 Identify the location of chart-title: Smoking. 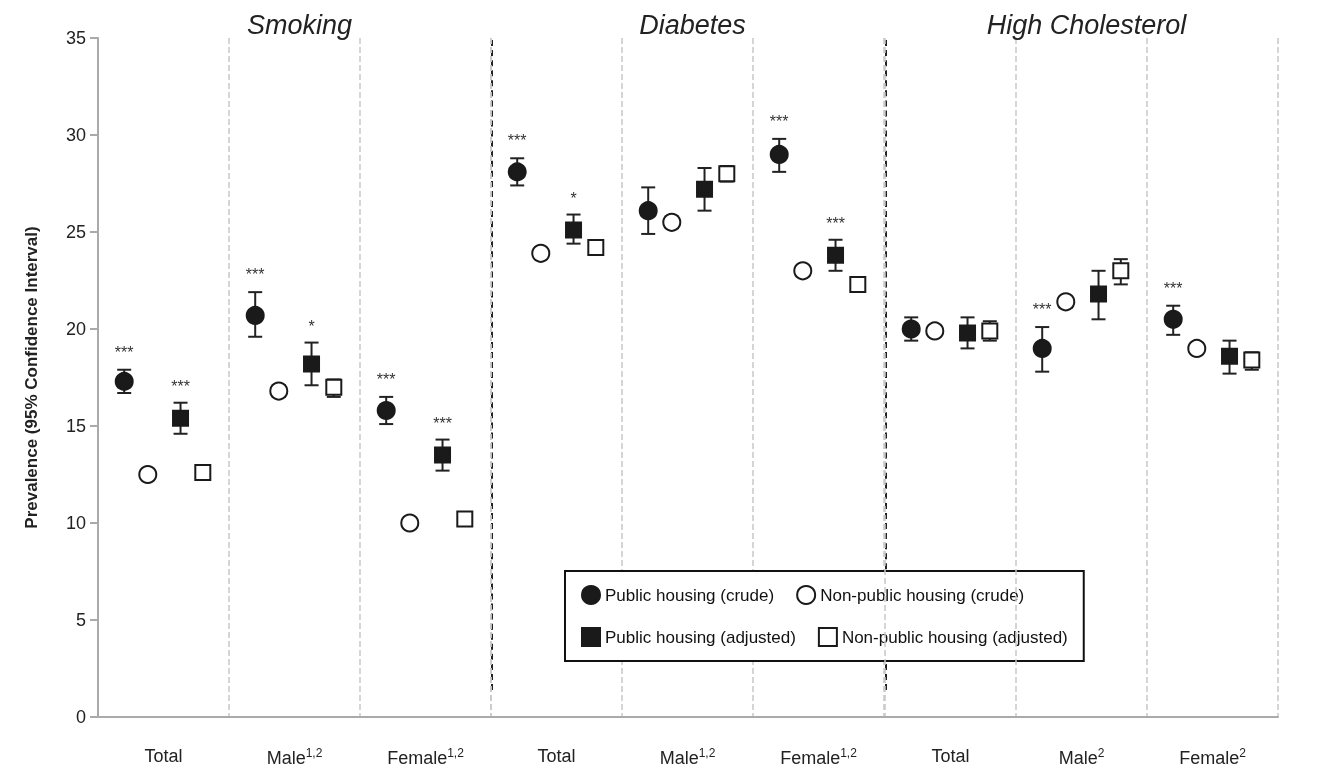
(299, 24).